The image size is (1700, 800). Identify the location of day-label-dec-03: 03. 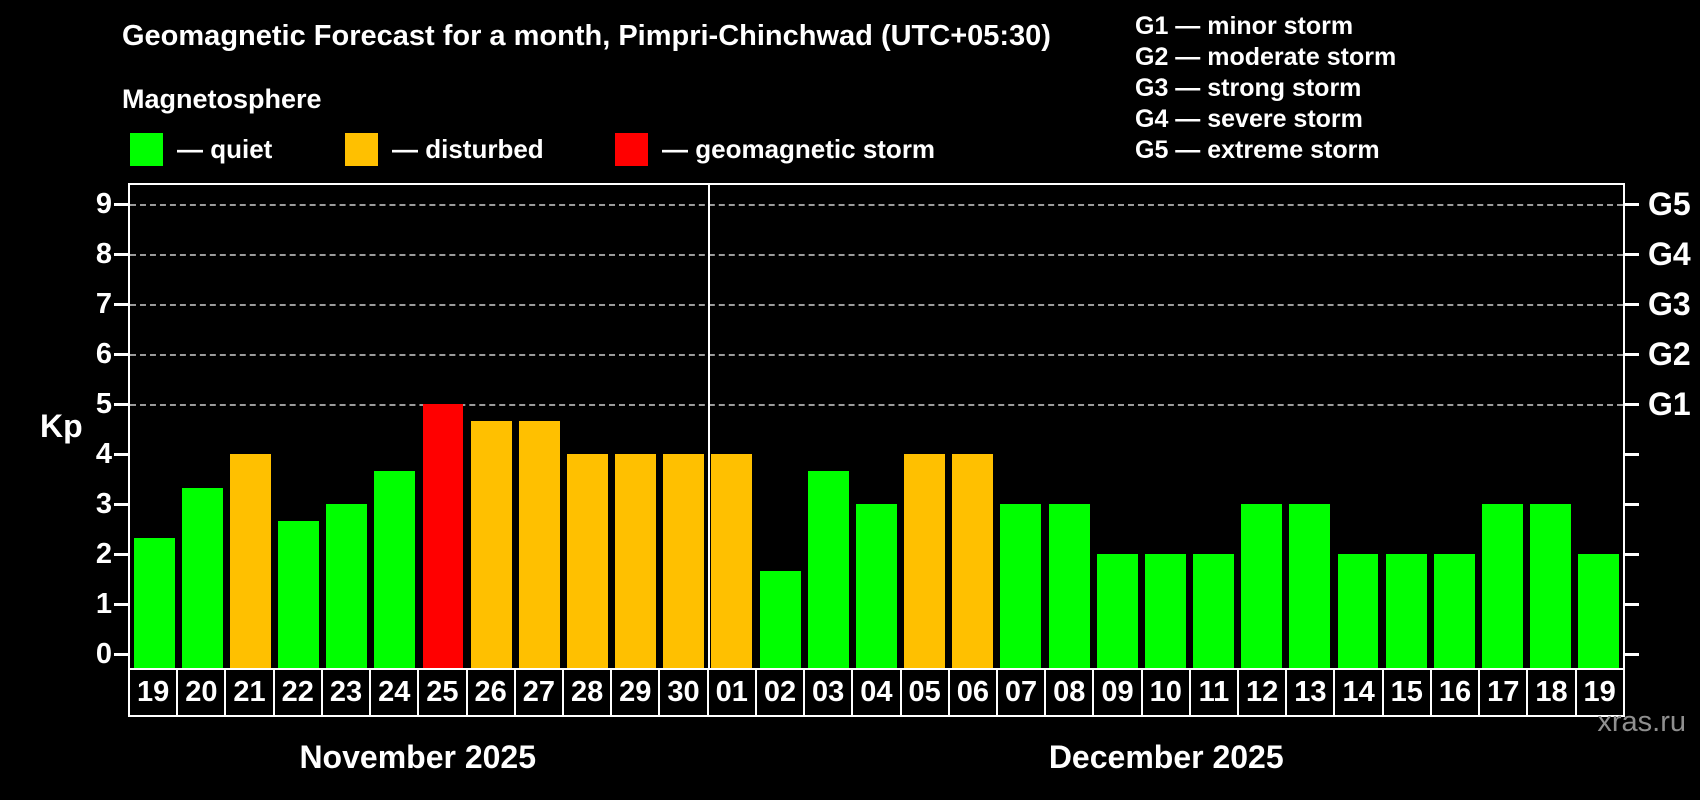
(828, 692).